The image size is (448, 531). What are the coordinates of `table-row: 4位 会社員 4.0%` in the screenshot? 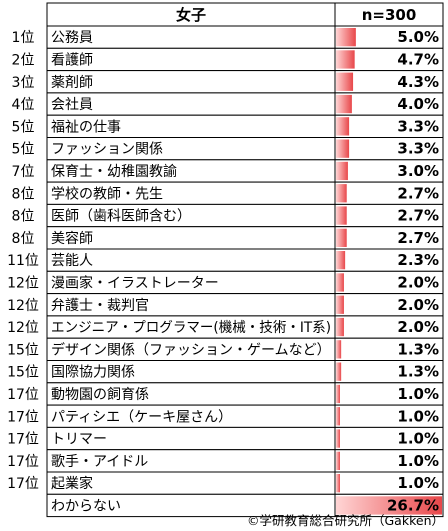 It's located at (228, 104).